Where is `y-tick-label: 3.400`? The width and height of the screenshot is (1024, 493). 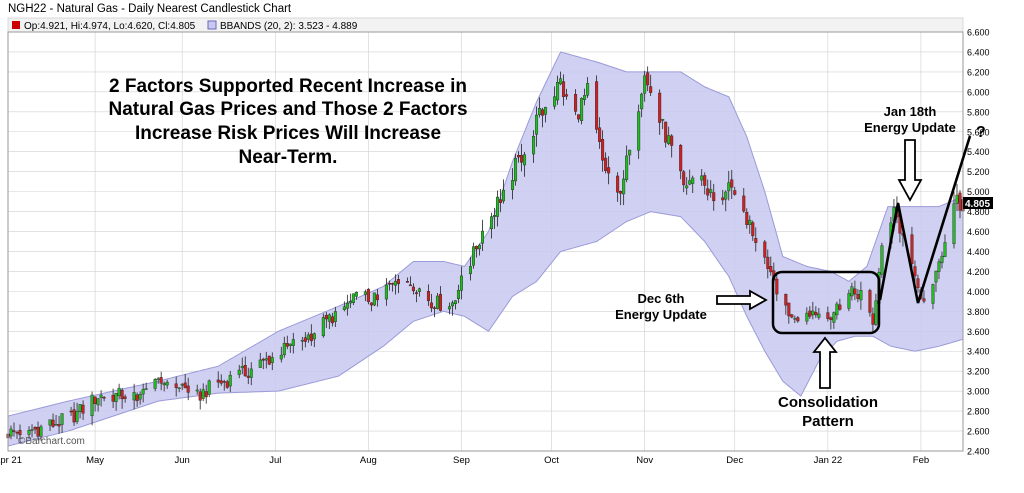
y-tick-label: 3.400 is located at coordinates (978, 352).